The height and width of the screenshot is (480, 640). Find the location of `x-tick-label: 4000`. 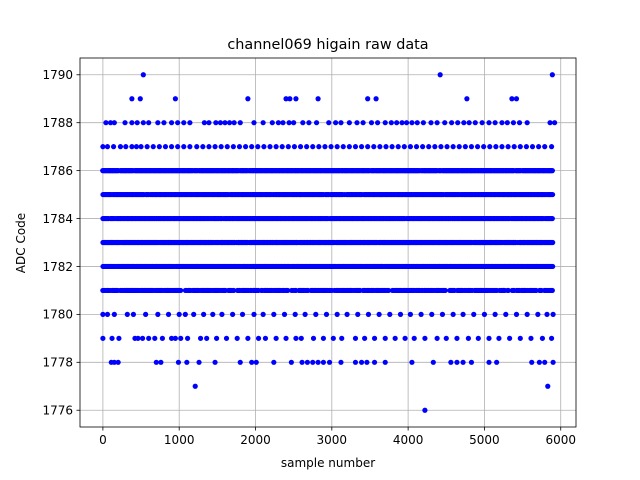

x-tick-label: 4000 is located at coordinates (408, 440).